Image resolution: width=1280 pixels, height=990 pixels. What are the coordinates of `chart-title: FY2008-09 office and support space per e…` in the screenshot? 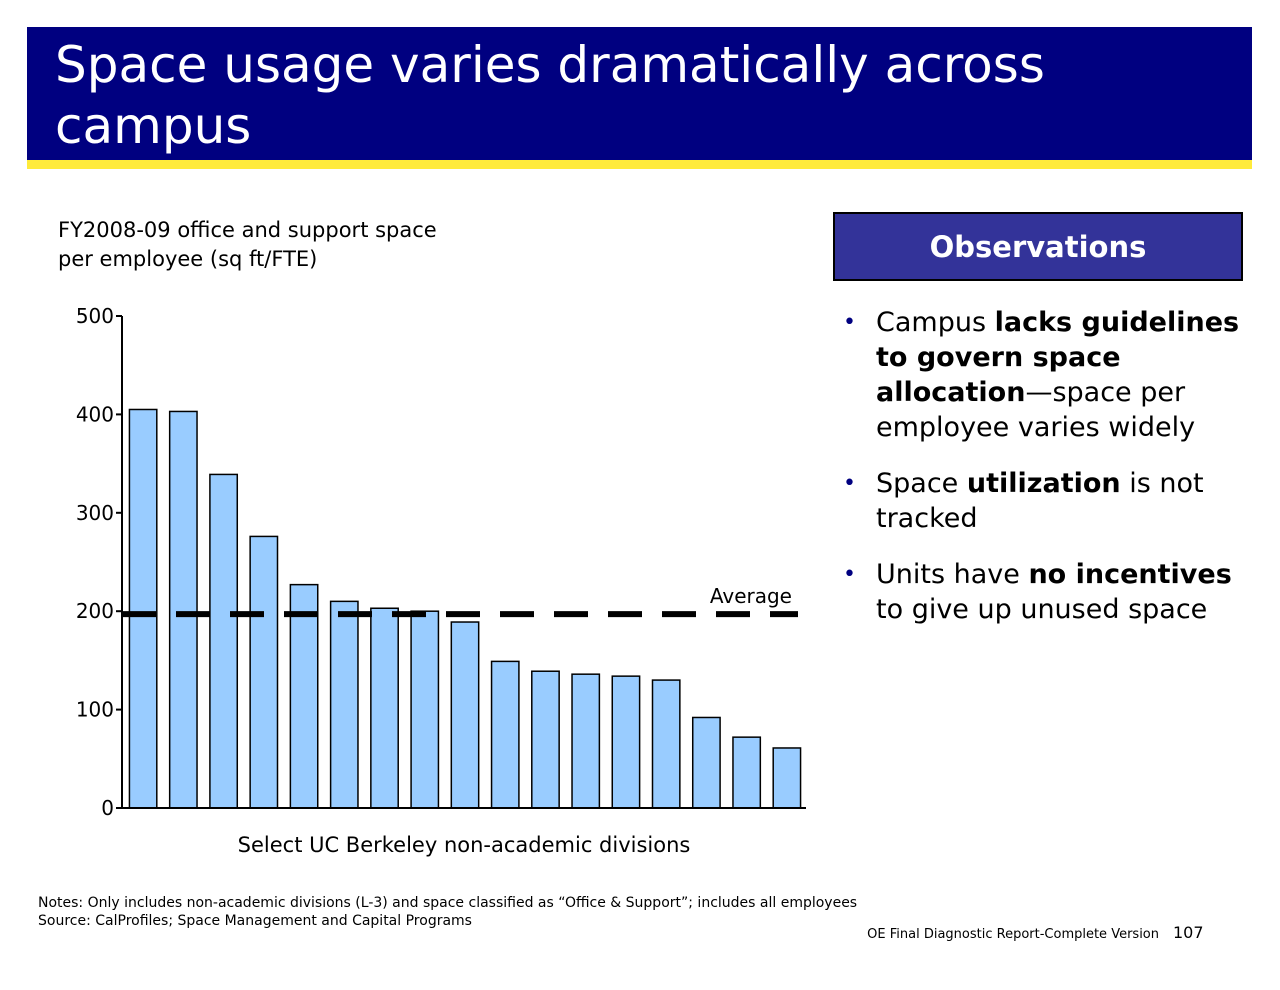 It's located at (247, 244).